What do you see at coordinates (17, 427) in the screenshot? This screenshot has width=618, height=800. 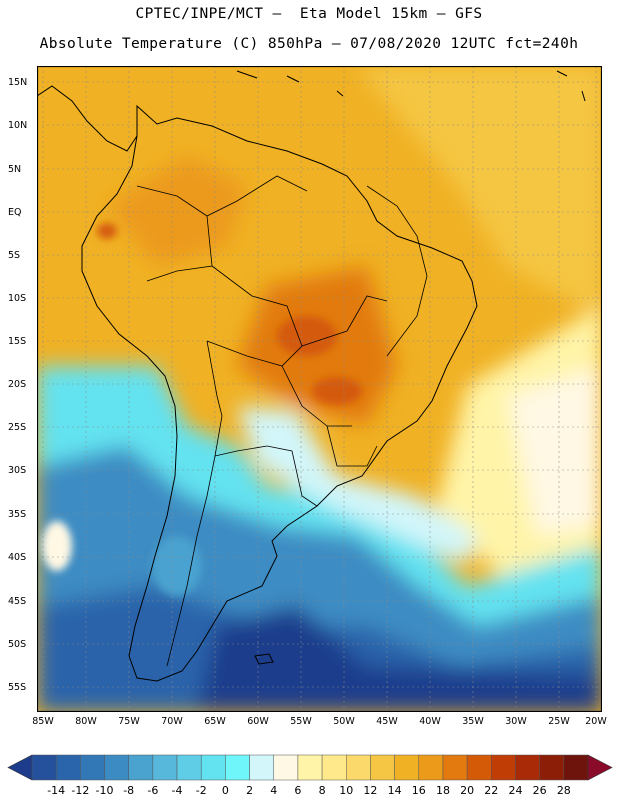 I see `lat-label-25s: 25S` at bounding box center [17, 427].